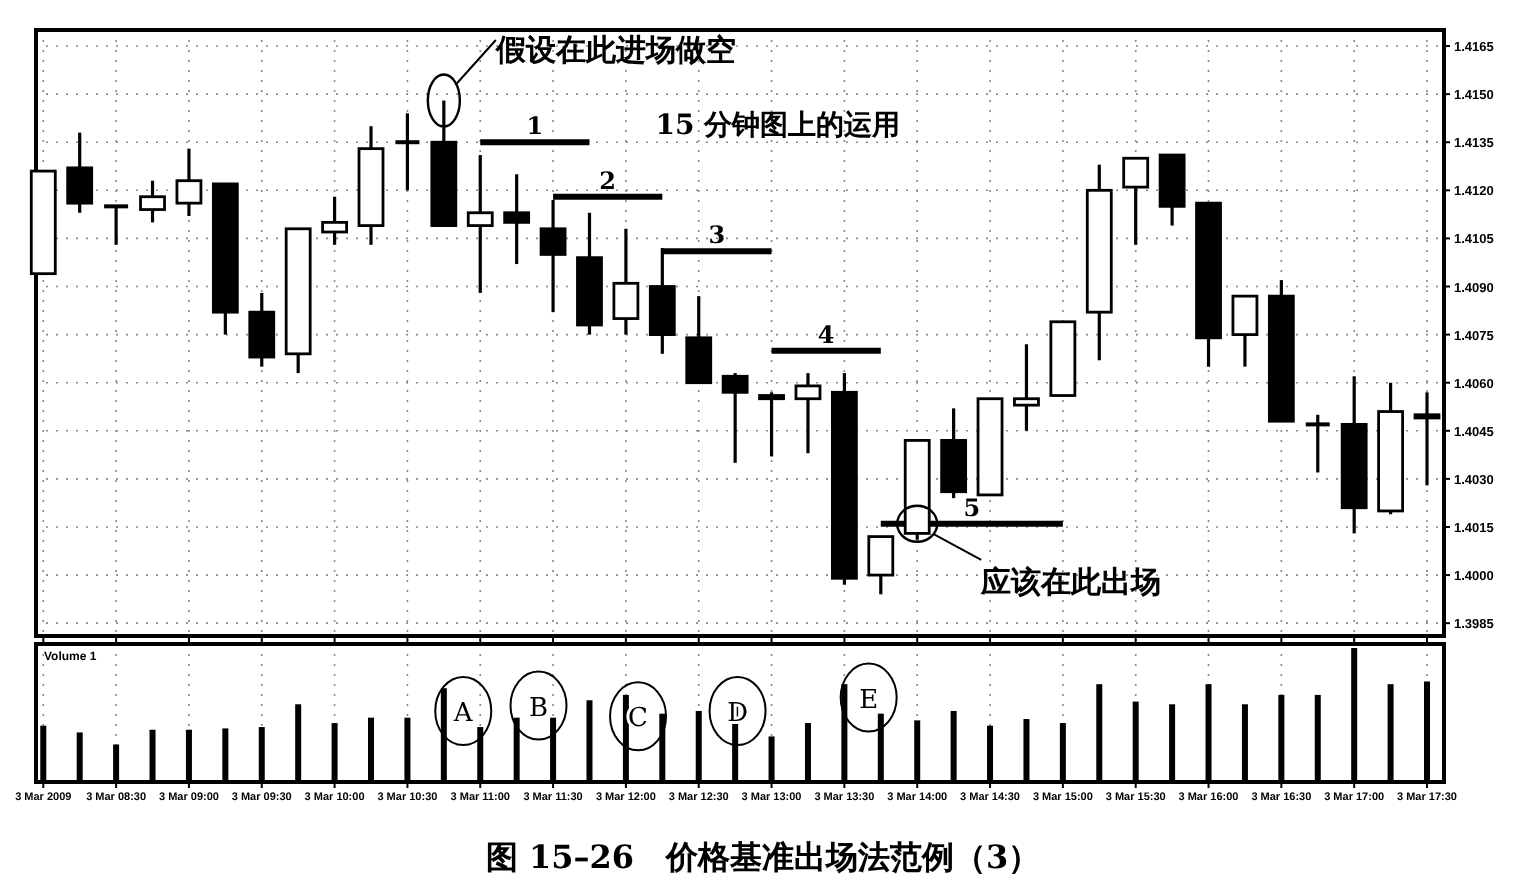 The image size is (1526, 892). What do you see at coordinates (608, 180) in the screenshot?
I see `series-label: 2` at bounding box center [608, 180].